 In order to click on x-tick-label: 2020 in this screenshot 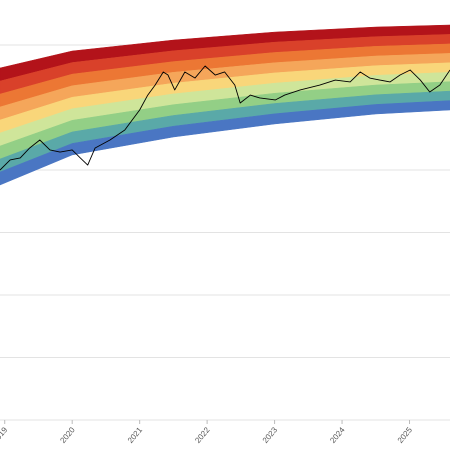, I will do `click(67, 435)`.